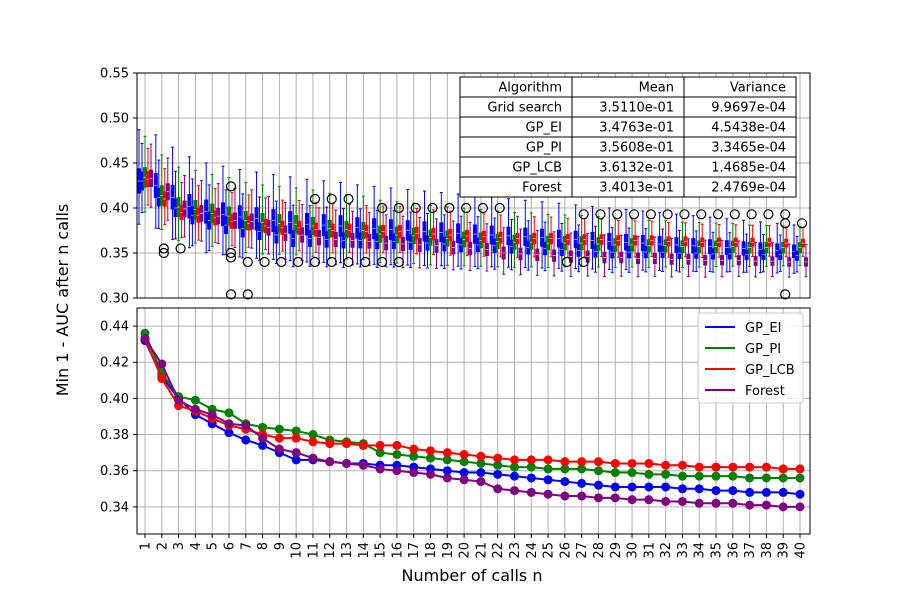 This screenshot has height=600, width=900. Describe the element at coordinates (431, 550) in the screenshot. I see `x-tick-label: 18` at that location.